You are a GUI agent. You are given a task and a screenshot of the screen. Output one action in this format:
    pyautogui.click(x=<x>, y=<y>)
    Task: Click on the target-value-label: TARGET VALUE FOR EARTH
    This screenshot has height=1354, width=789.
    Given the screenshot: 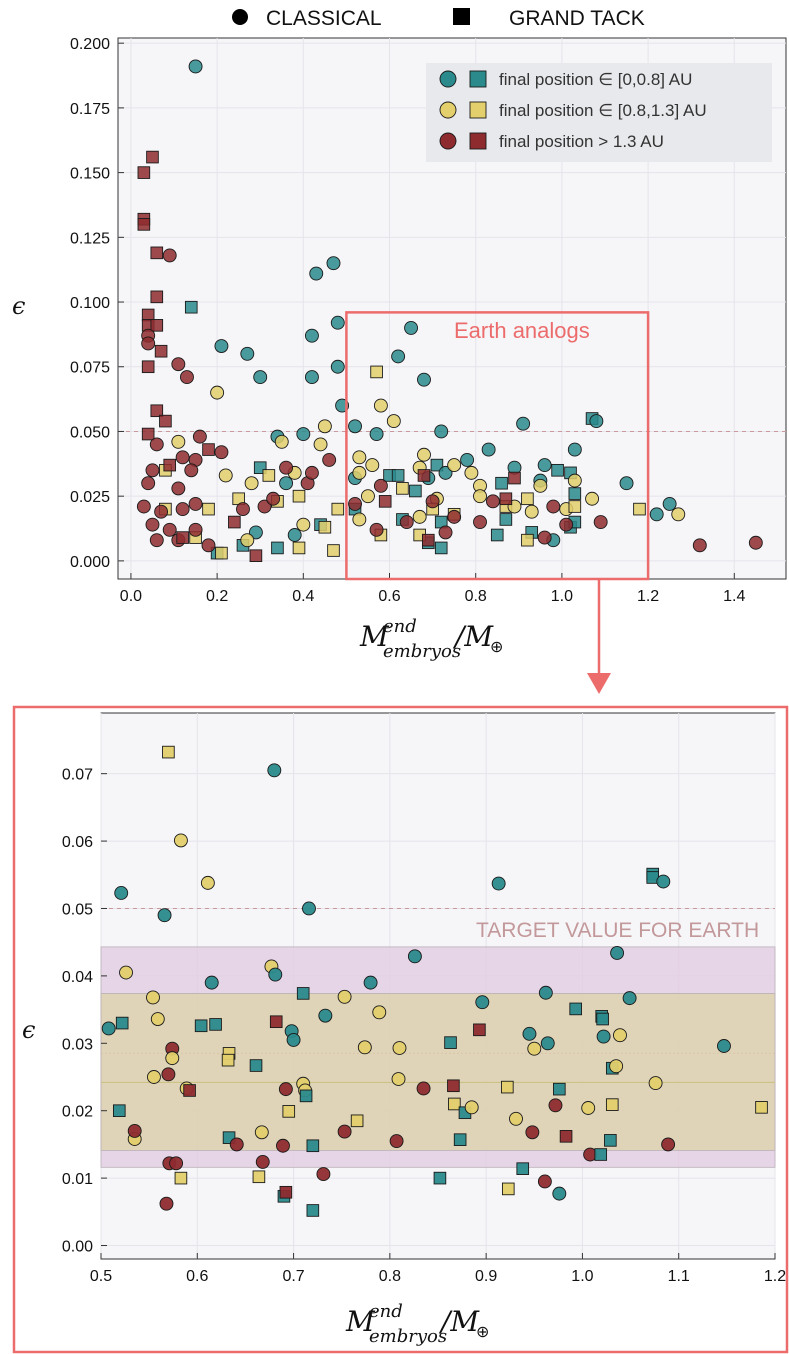 What is the action you would take?
    pyautogui.click(x=617, y=930)
    